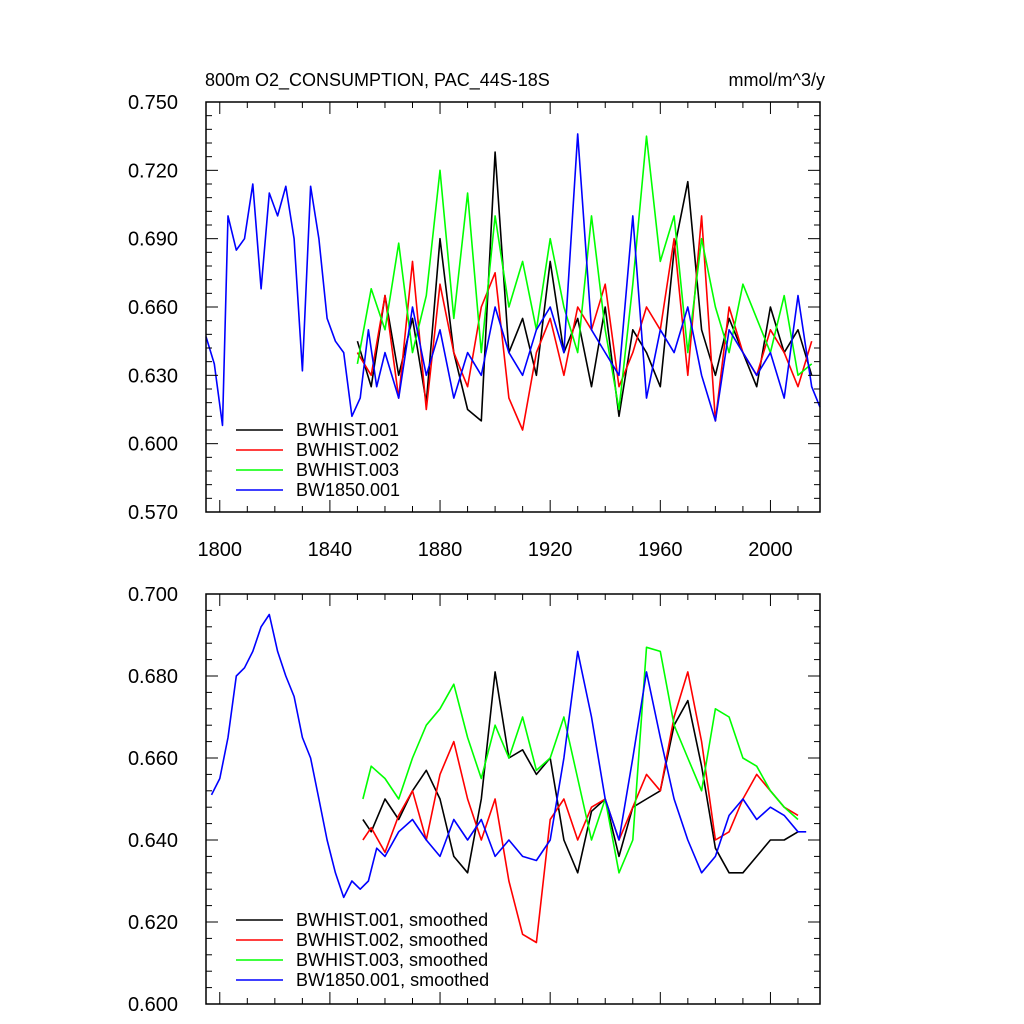  I want to click on y-tick-label: 0.680, so click(153, 677).